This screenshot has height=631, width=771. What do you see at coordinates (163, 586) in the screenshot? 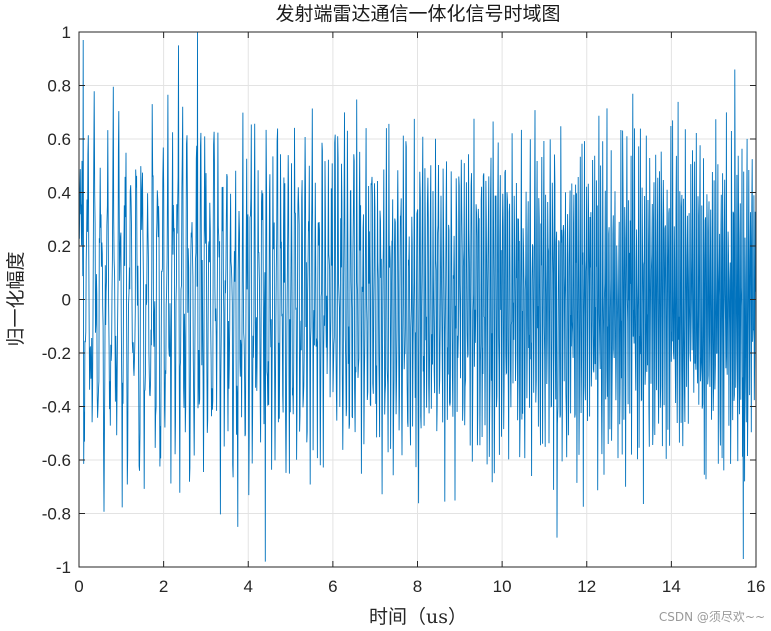
I see `x-tick-label: 2` at bounding box center [163, 586].